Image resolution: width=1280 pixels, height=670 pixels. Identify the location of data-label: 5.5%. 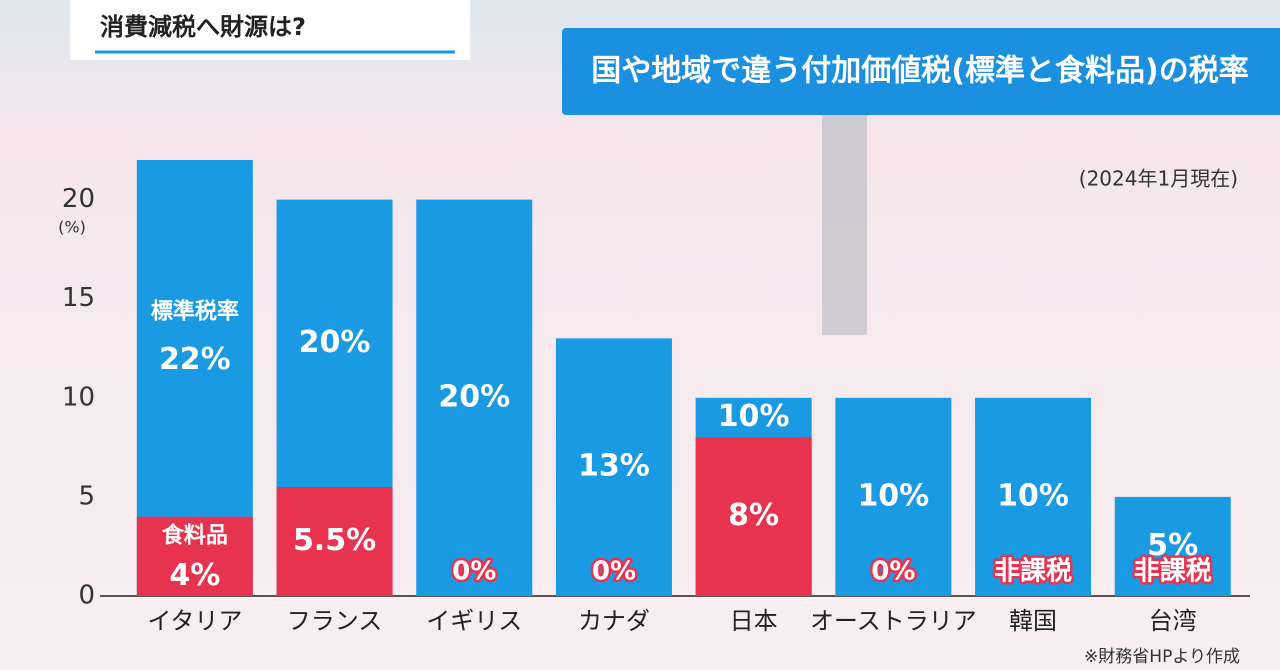
(334, 540).